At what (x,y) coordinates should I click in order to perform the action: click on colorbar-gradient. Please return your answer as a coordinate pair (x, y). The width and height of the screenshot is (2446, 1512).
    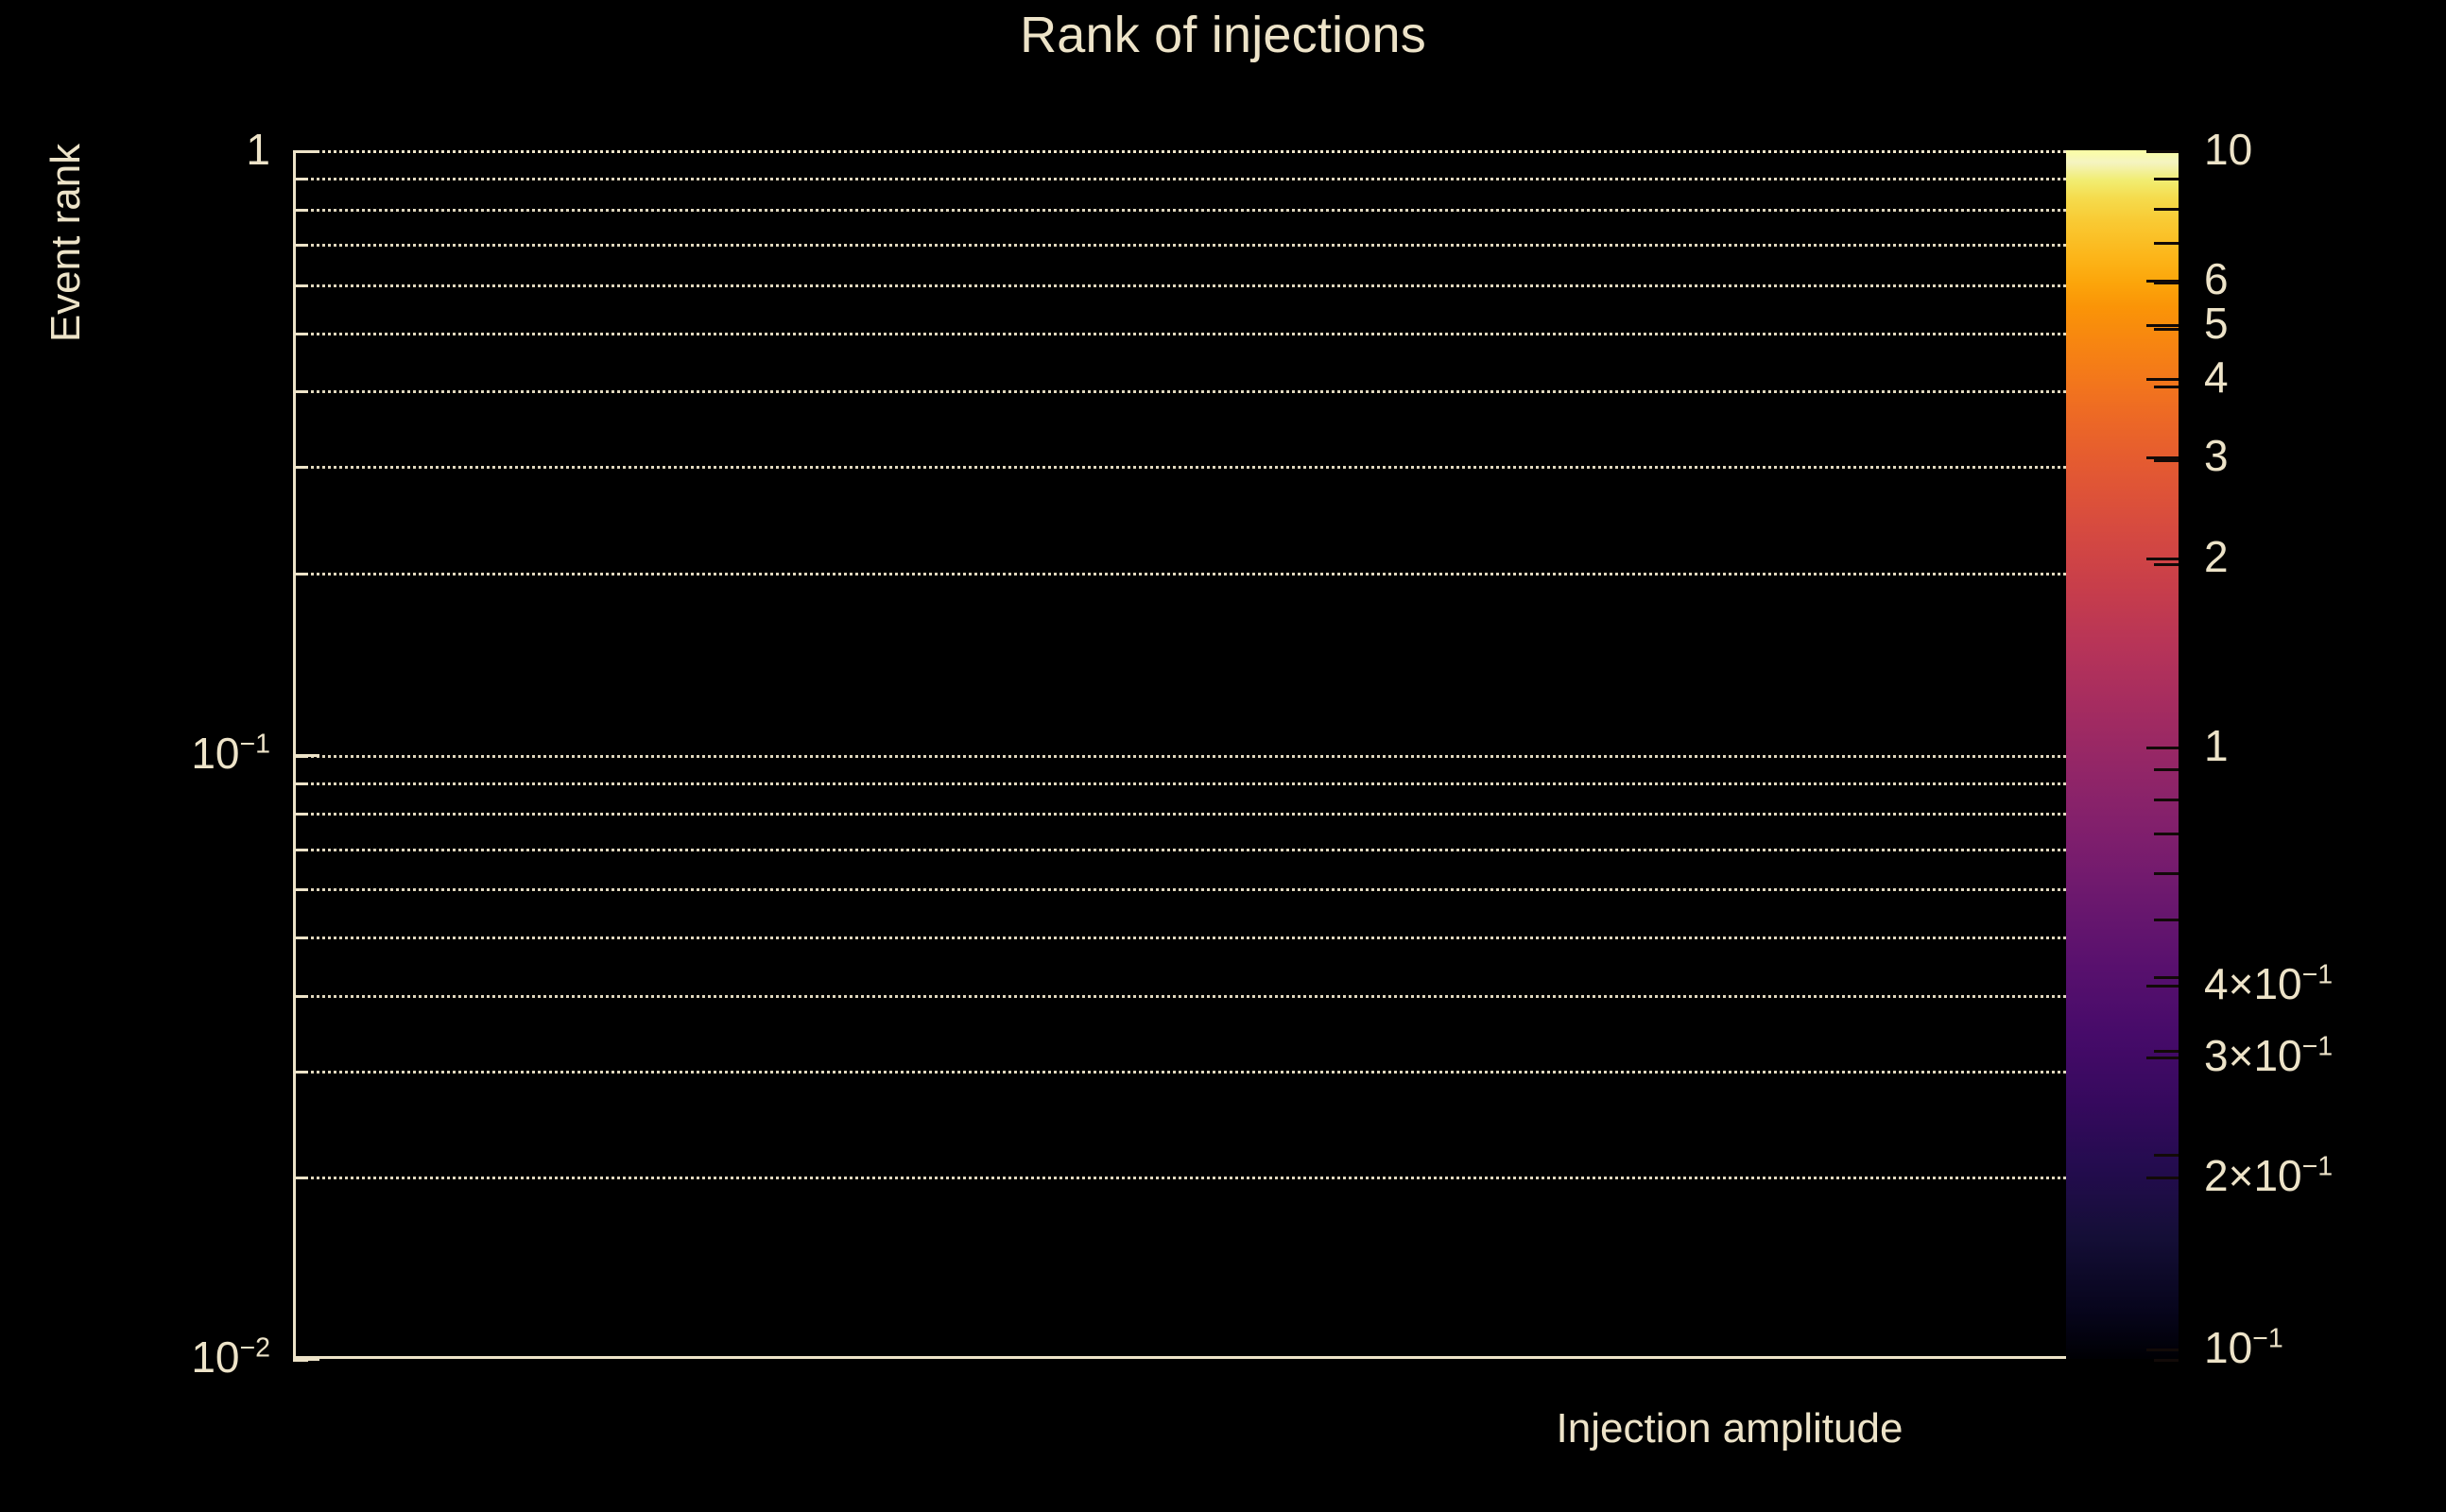
    Looking at the image, I should click on (2122, 754).